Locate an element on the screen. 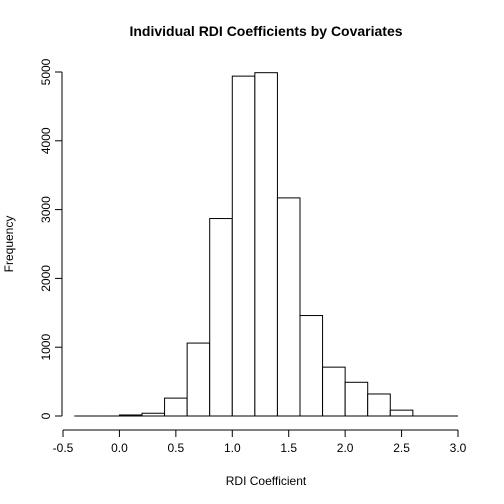  x-tick-label: 2.0 is located at coordinates (345, 448).